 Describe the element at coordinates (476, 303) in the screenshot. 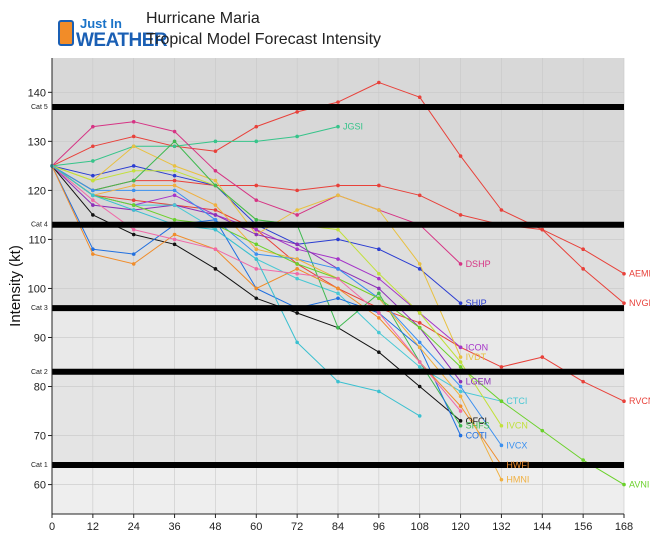

I see `series-label-ship: SHIP` at that location.